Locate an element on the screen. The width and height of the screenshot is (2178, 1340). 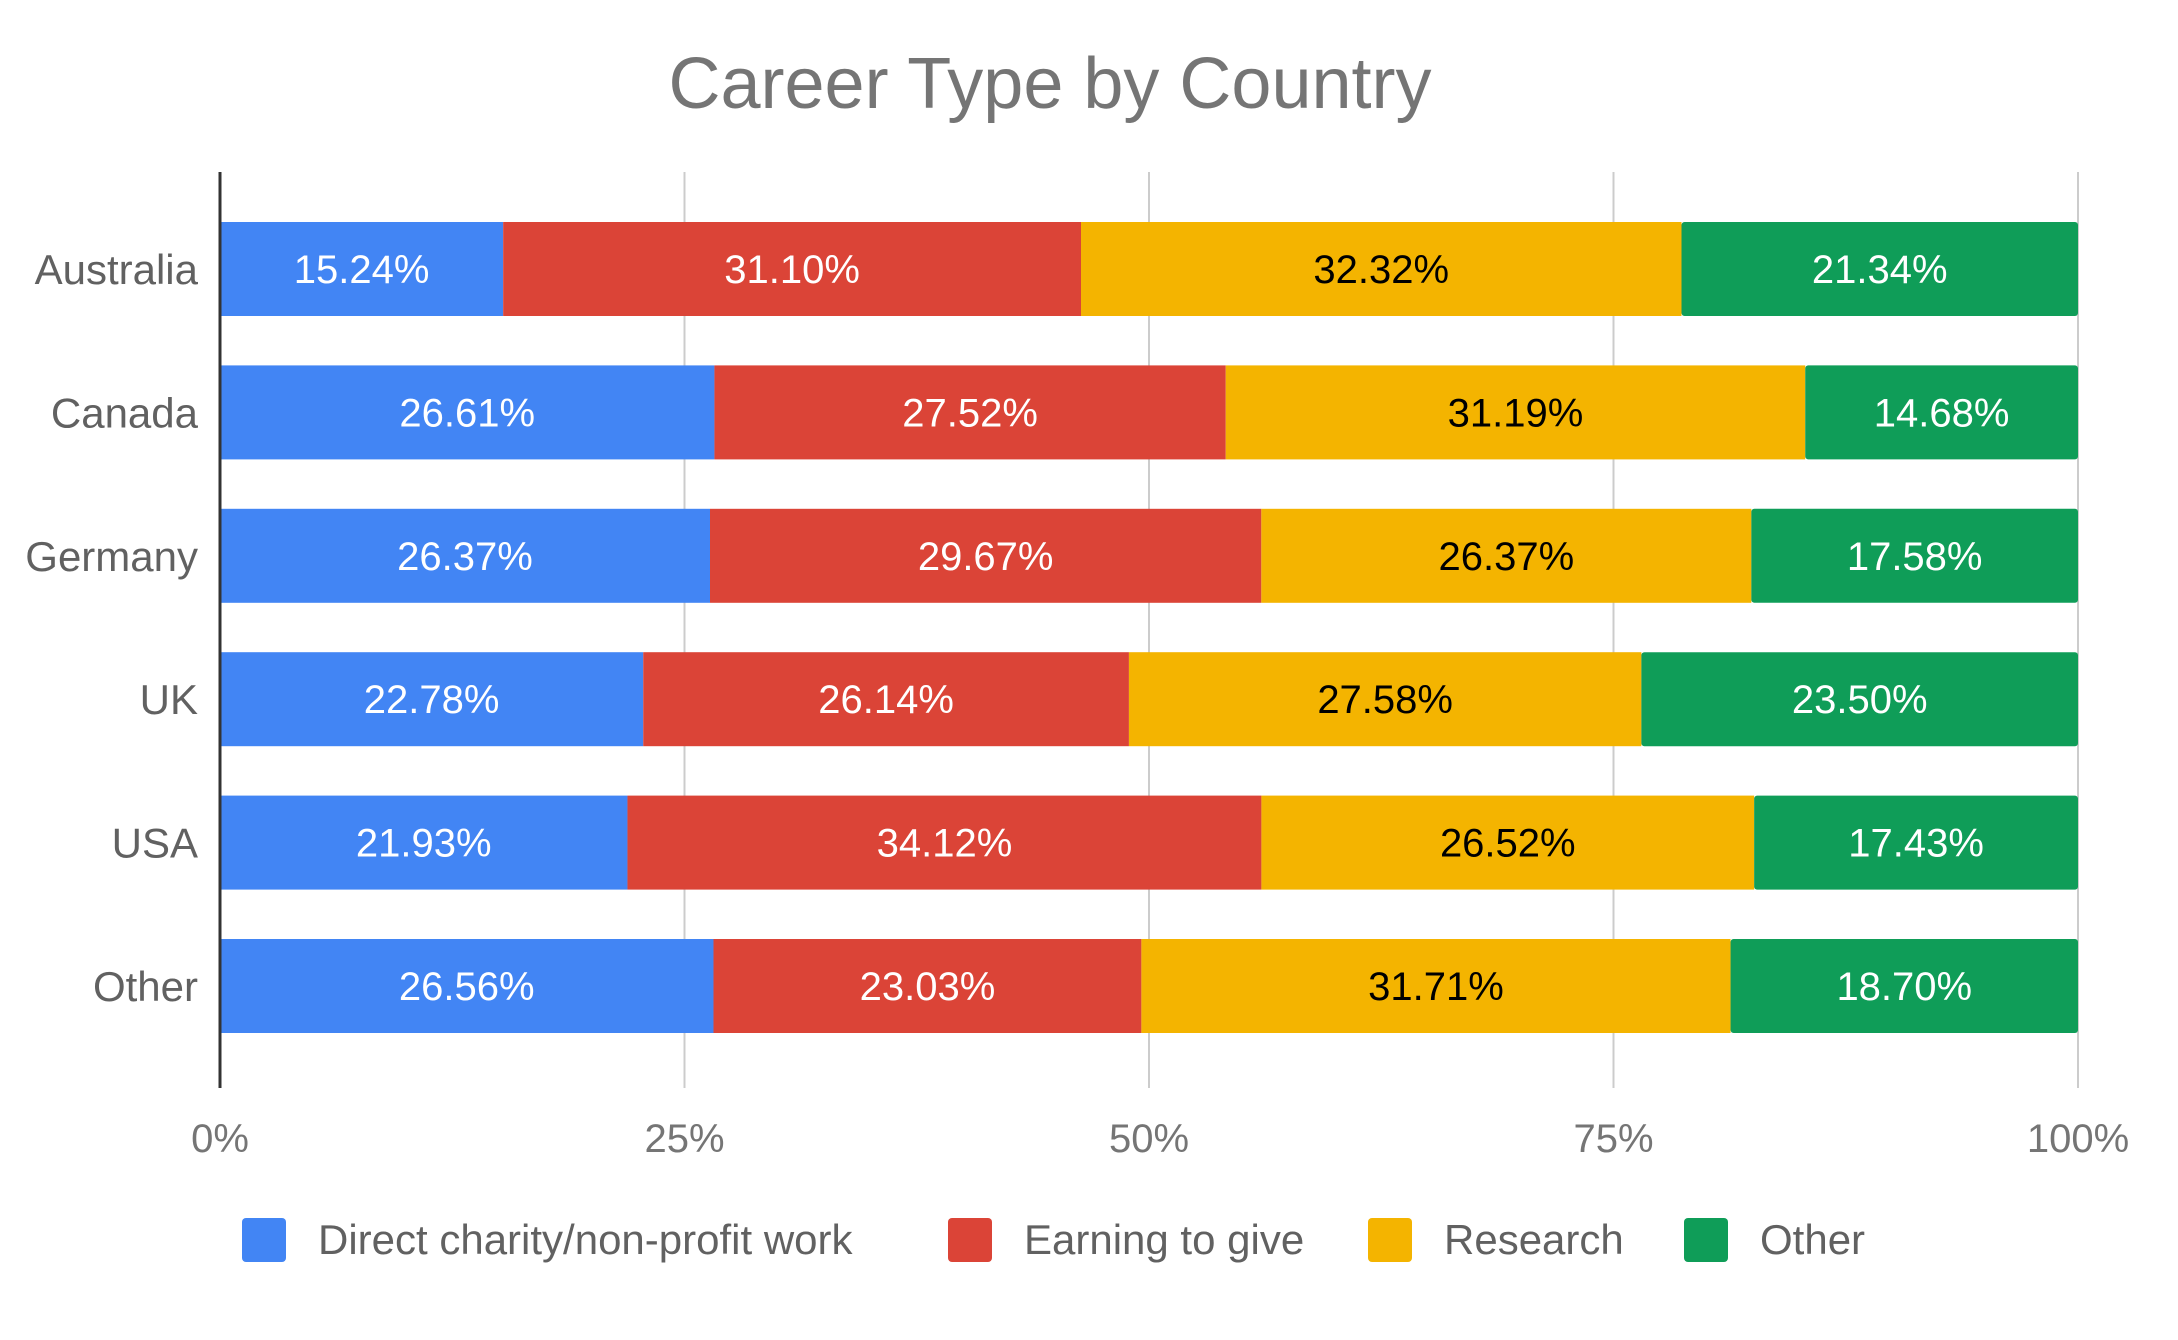
chart-title: Career Type by Country is located at coordinates (1049, 84).